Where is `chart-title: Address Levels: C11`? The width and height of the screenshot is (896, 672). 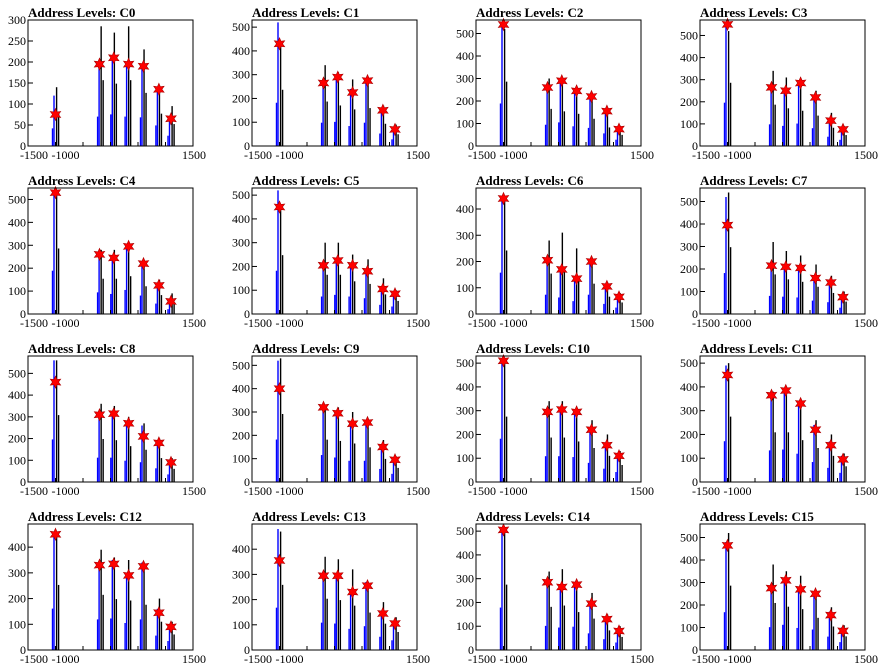 chart-title: Address Levels: C11 is located at coordinates (756, 348).